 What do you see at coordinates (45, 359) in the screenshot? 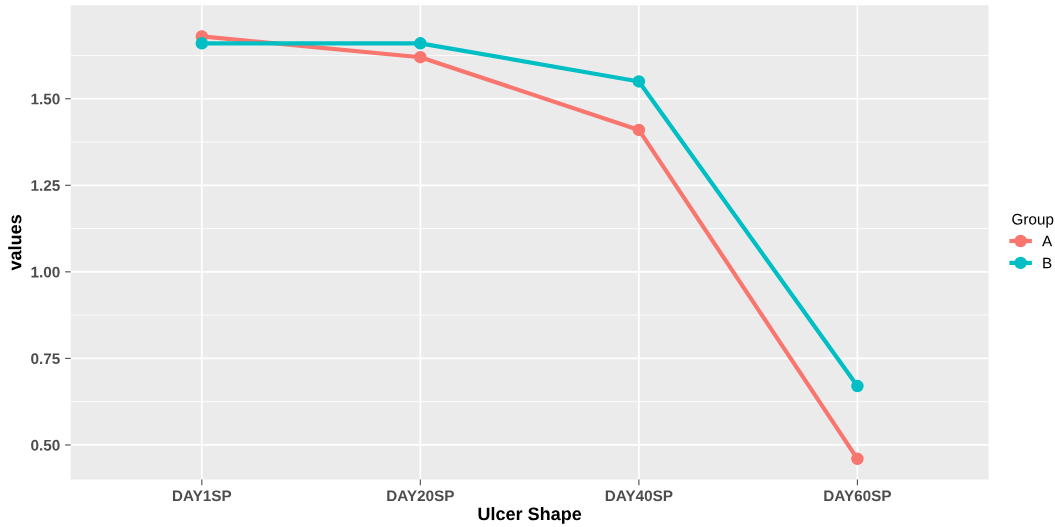
I see `y-tick-label: 0.75` at bounding box center [45, 359].